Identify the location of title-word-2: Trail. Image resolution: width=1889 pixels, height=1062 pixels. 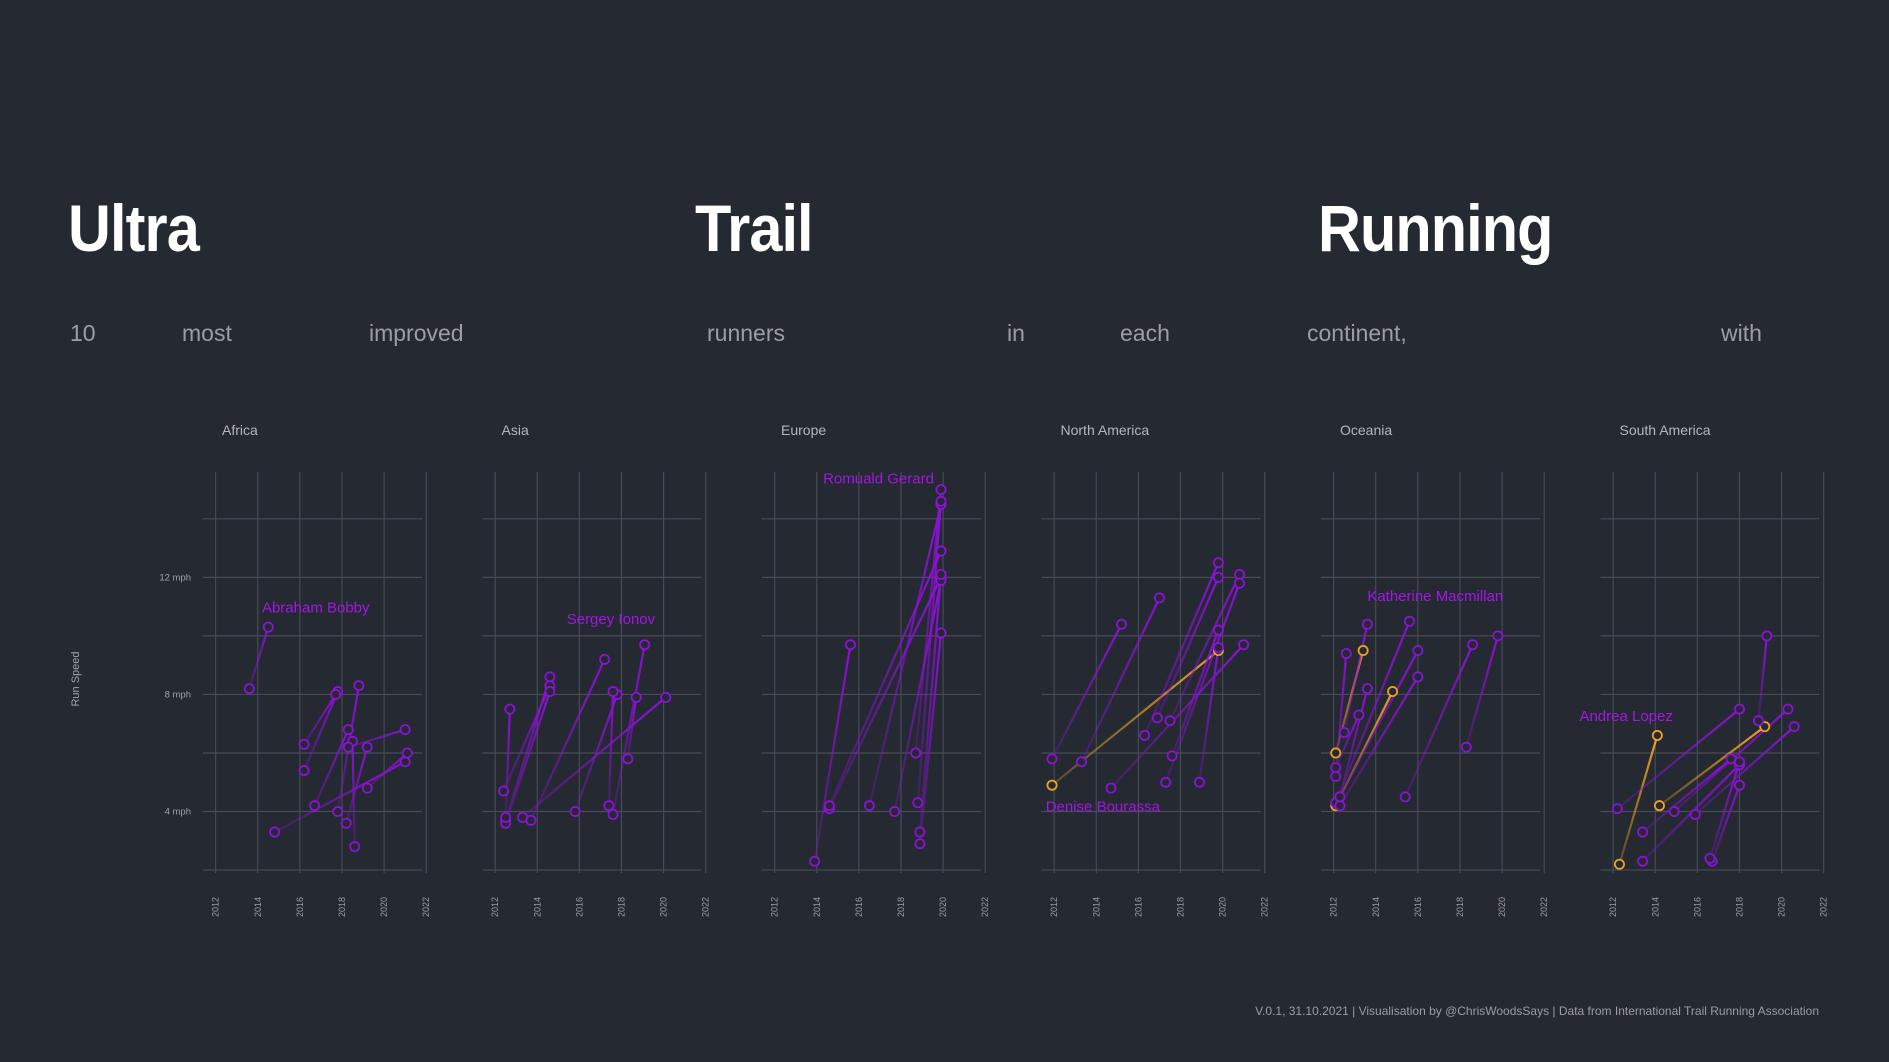
(754, 228).